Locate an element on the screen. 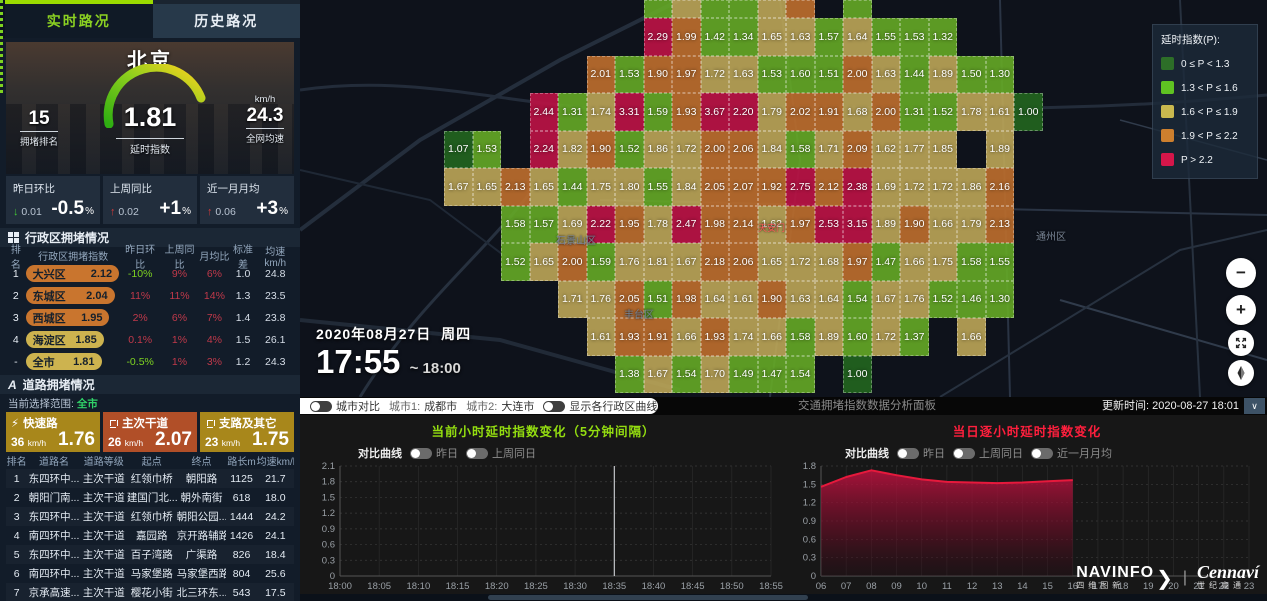  heatmap-cell: 2.14 is located at coordinates (743, 224).